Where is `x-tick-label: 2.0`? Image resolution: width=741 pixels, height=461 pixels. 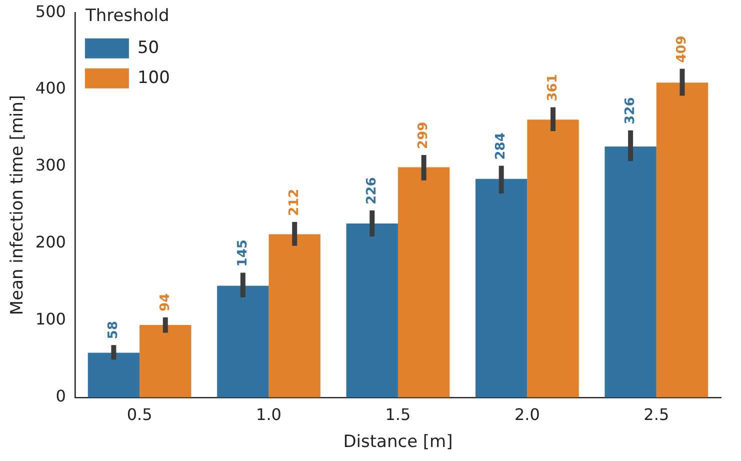 x-tick-label: 2.0 is located at coordinates (527, 414).